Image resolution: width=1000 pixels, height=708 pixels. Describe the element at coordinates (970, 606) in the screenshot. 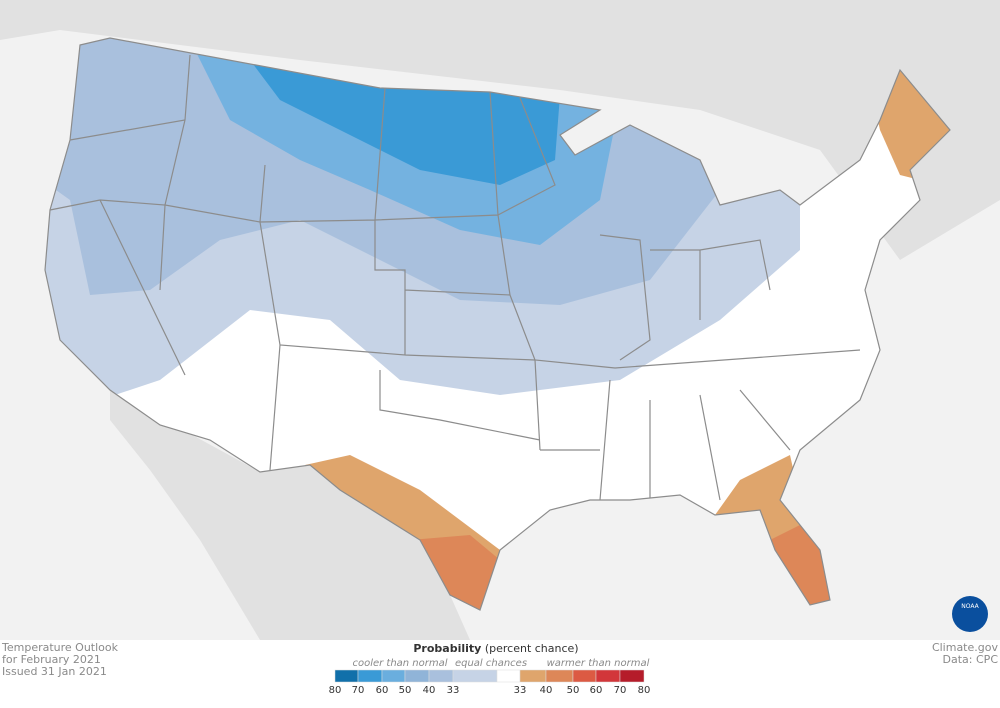

I see `logo-text: NOAA` at that location.